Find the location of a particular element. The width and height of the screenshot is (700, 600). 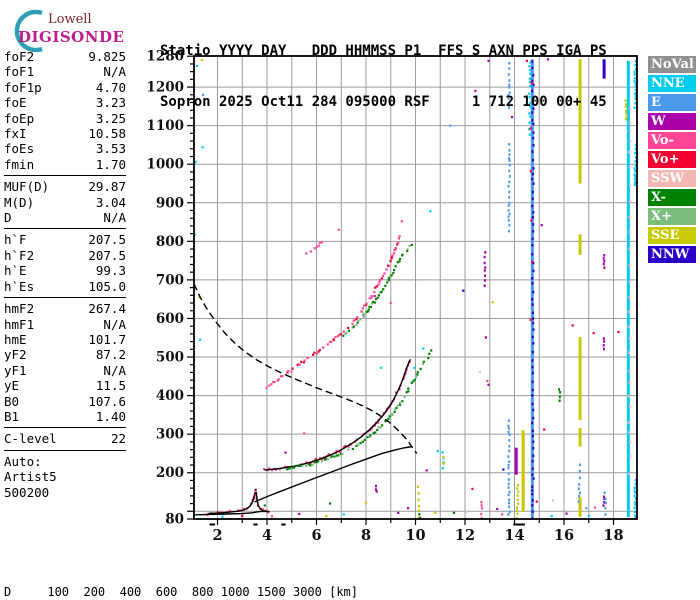

param-row: B0 107.6 is located at coordinates (65, 401).